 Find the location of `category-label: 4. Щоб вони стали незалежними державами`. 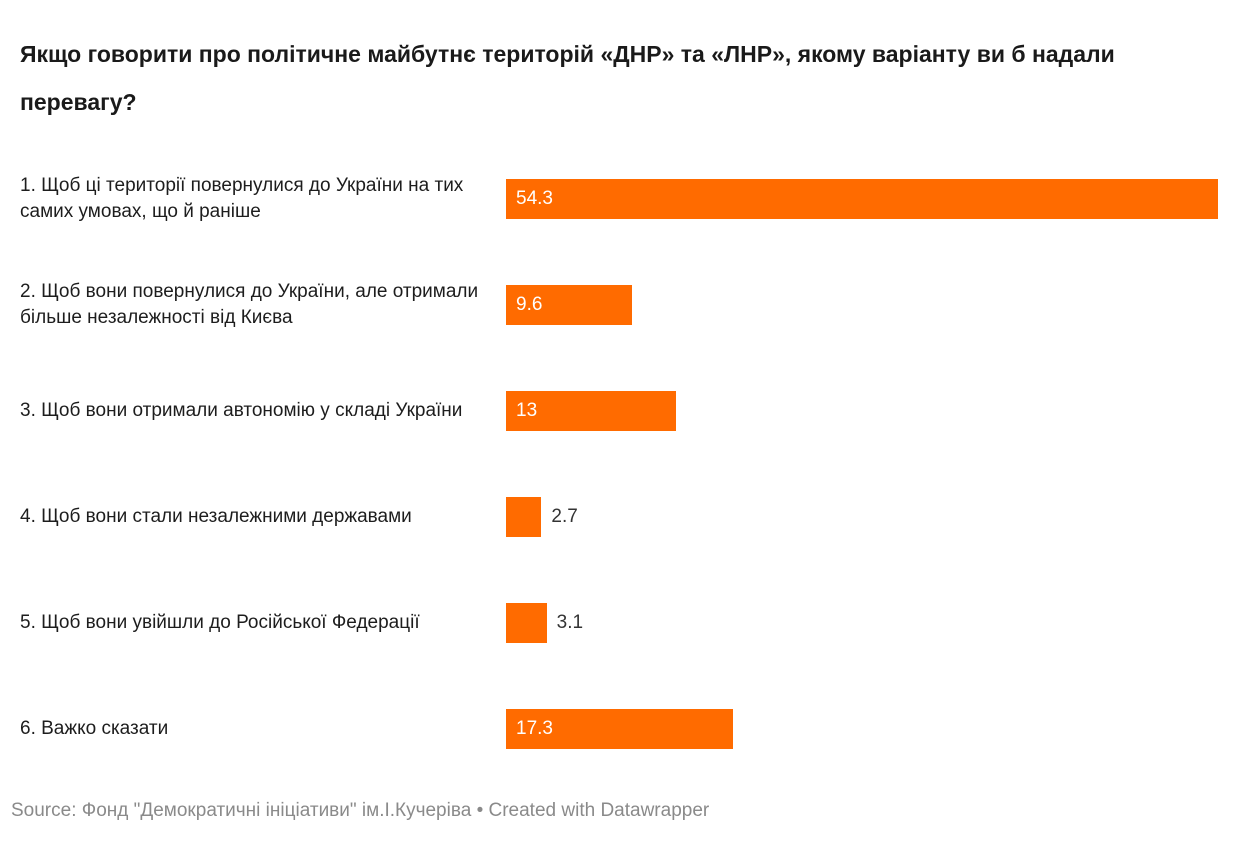

category-label: 4. Щоб вони стали незалежними державами is located at coordinates (216, 516).